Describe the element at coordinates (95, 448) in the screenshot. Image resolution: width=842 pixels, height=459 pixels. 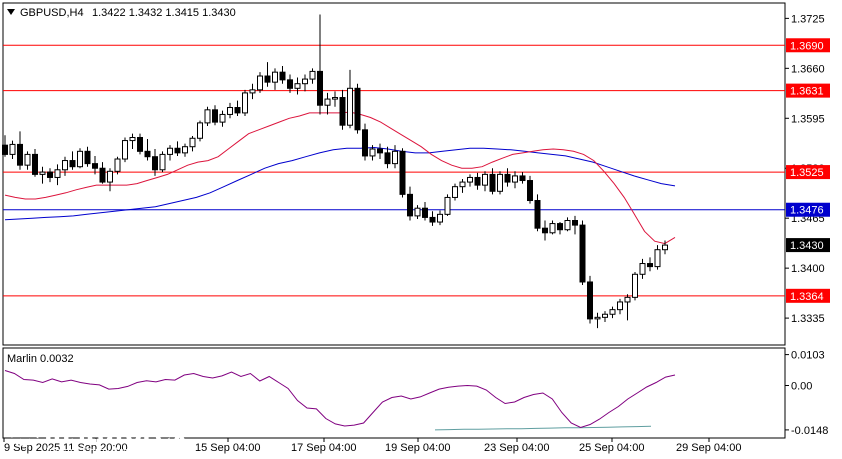
I see `time-tick-label: 11 Sep 20:00` at that location.